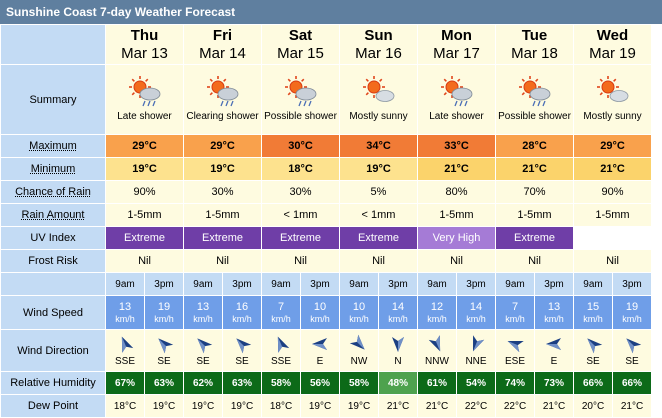  Describe the element at coordinates (331, 12) in the screenshot. I see `widget-title: Sunshine Coast 7-day Weather Forecast` at that location.